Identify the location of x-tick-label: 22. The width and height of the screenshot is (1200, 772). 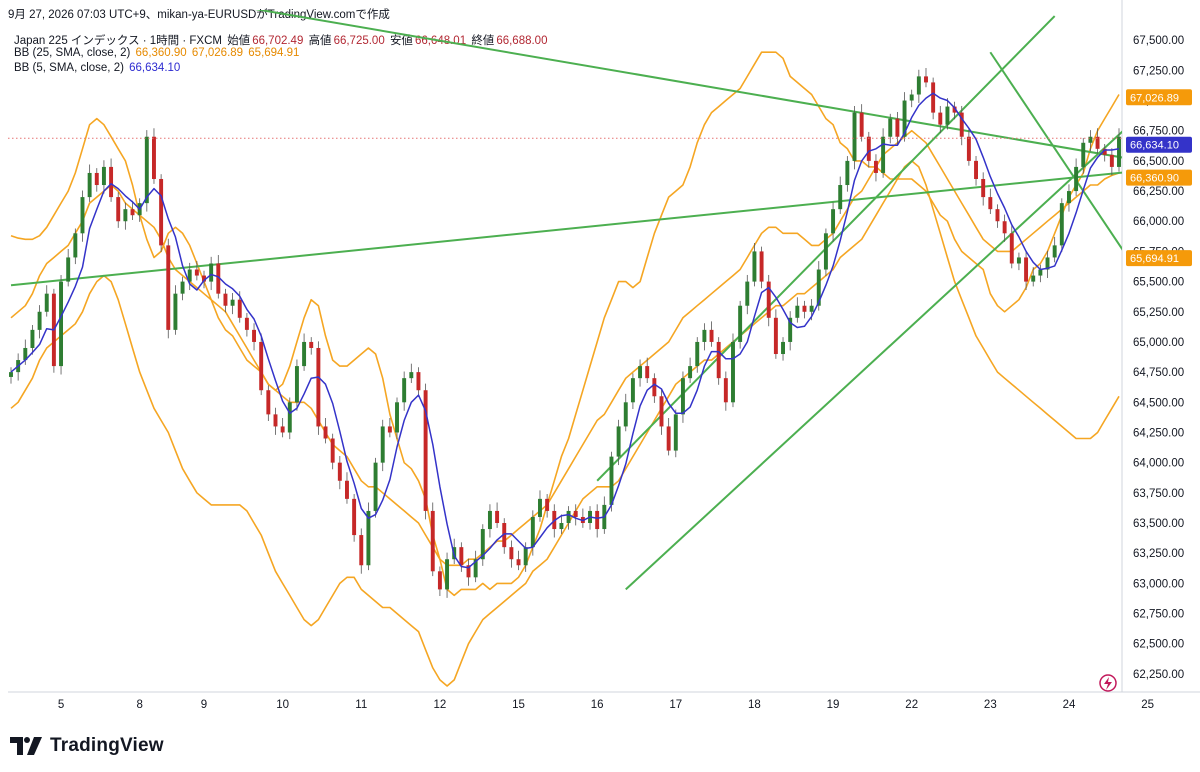
(911, 705).